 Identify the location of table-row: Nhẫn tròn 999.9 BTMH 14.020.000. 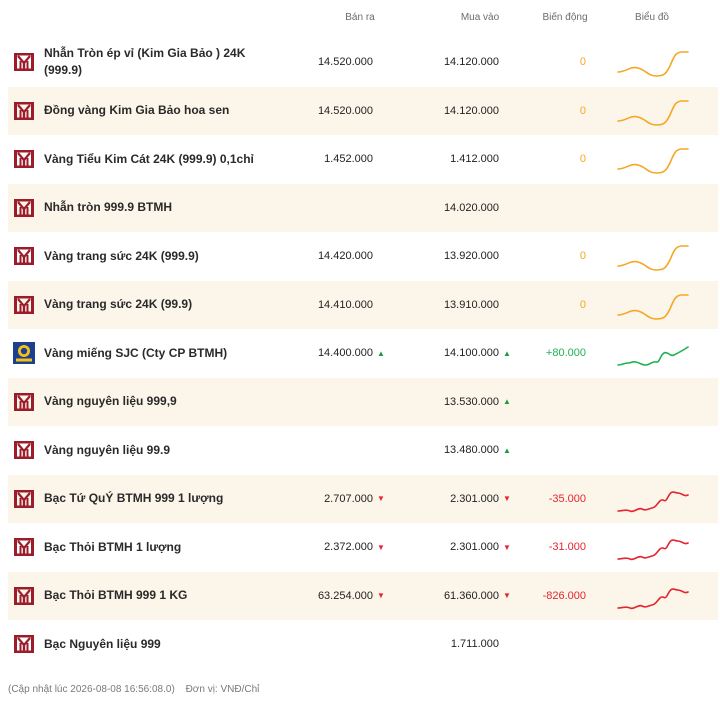
(363, 207).